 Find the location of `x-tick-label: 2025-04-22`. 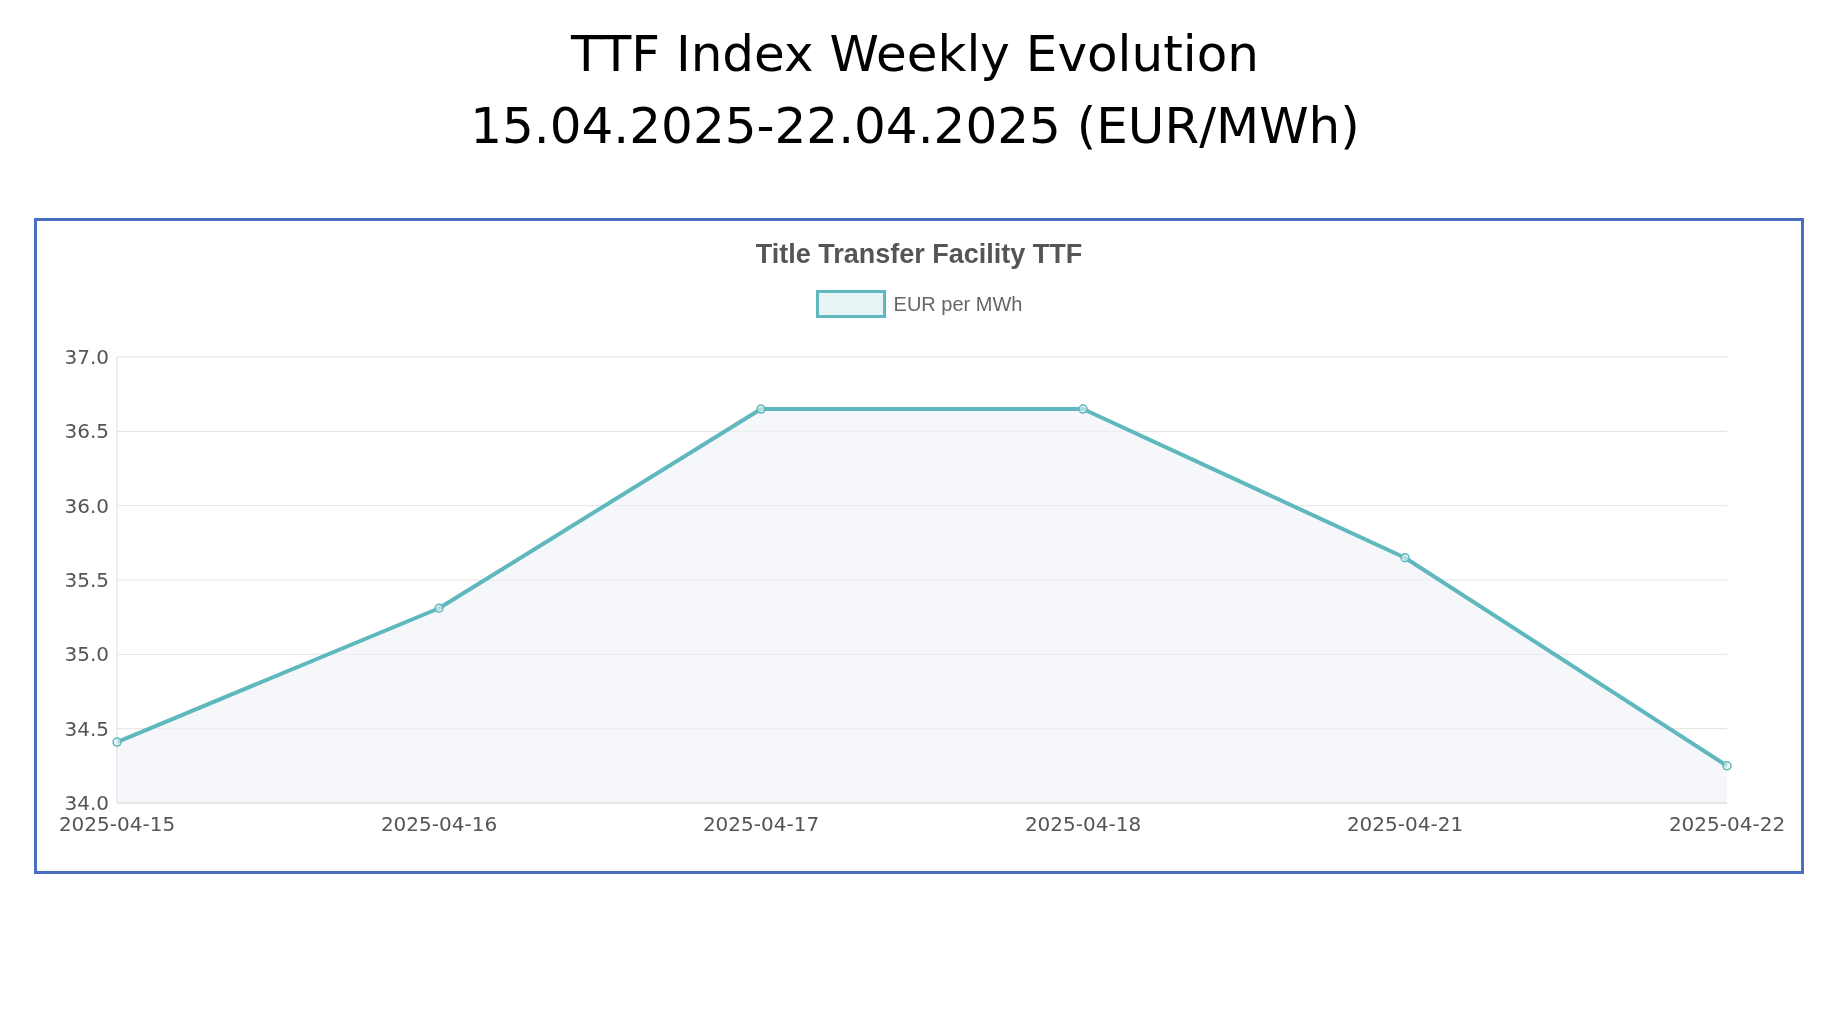

x-tick-label: 2025-04-22 is located at coordinates (1727, 824).